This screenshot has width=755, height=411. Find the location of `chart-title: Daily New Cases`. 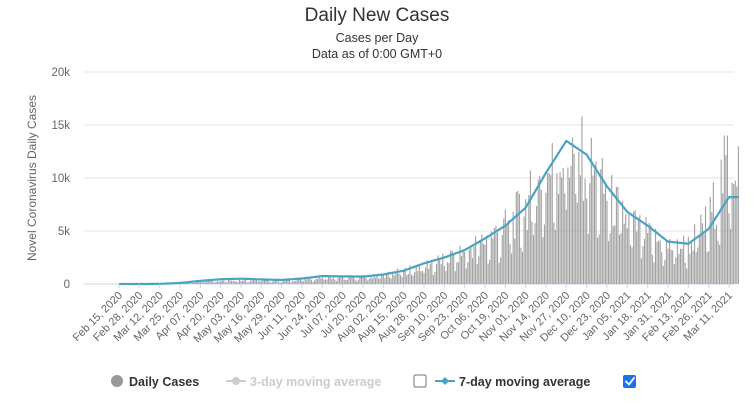

chart-title: Daily New Cases is located at coordinates (377, 15).